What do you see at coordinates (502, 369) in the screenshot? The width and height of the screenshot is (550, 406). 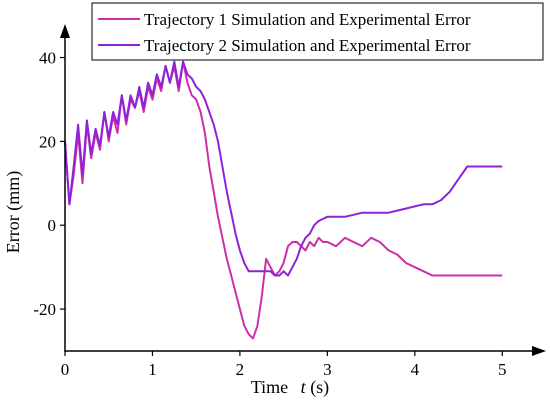 I see `x-tick-label-5: 5` at bounding box center [502, 369].